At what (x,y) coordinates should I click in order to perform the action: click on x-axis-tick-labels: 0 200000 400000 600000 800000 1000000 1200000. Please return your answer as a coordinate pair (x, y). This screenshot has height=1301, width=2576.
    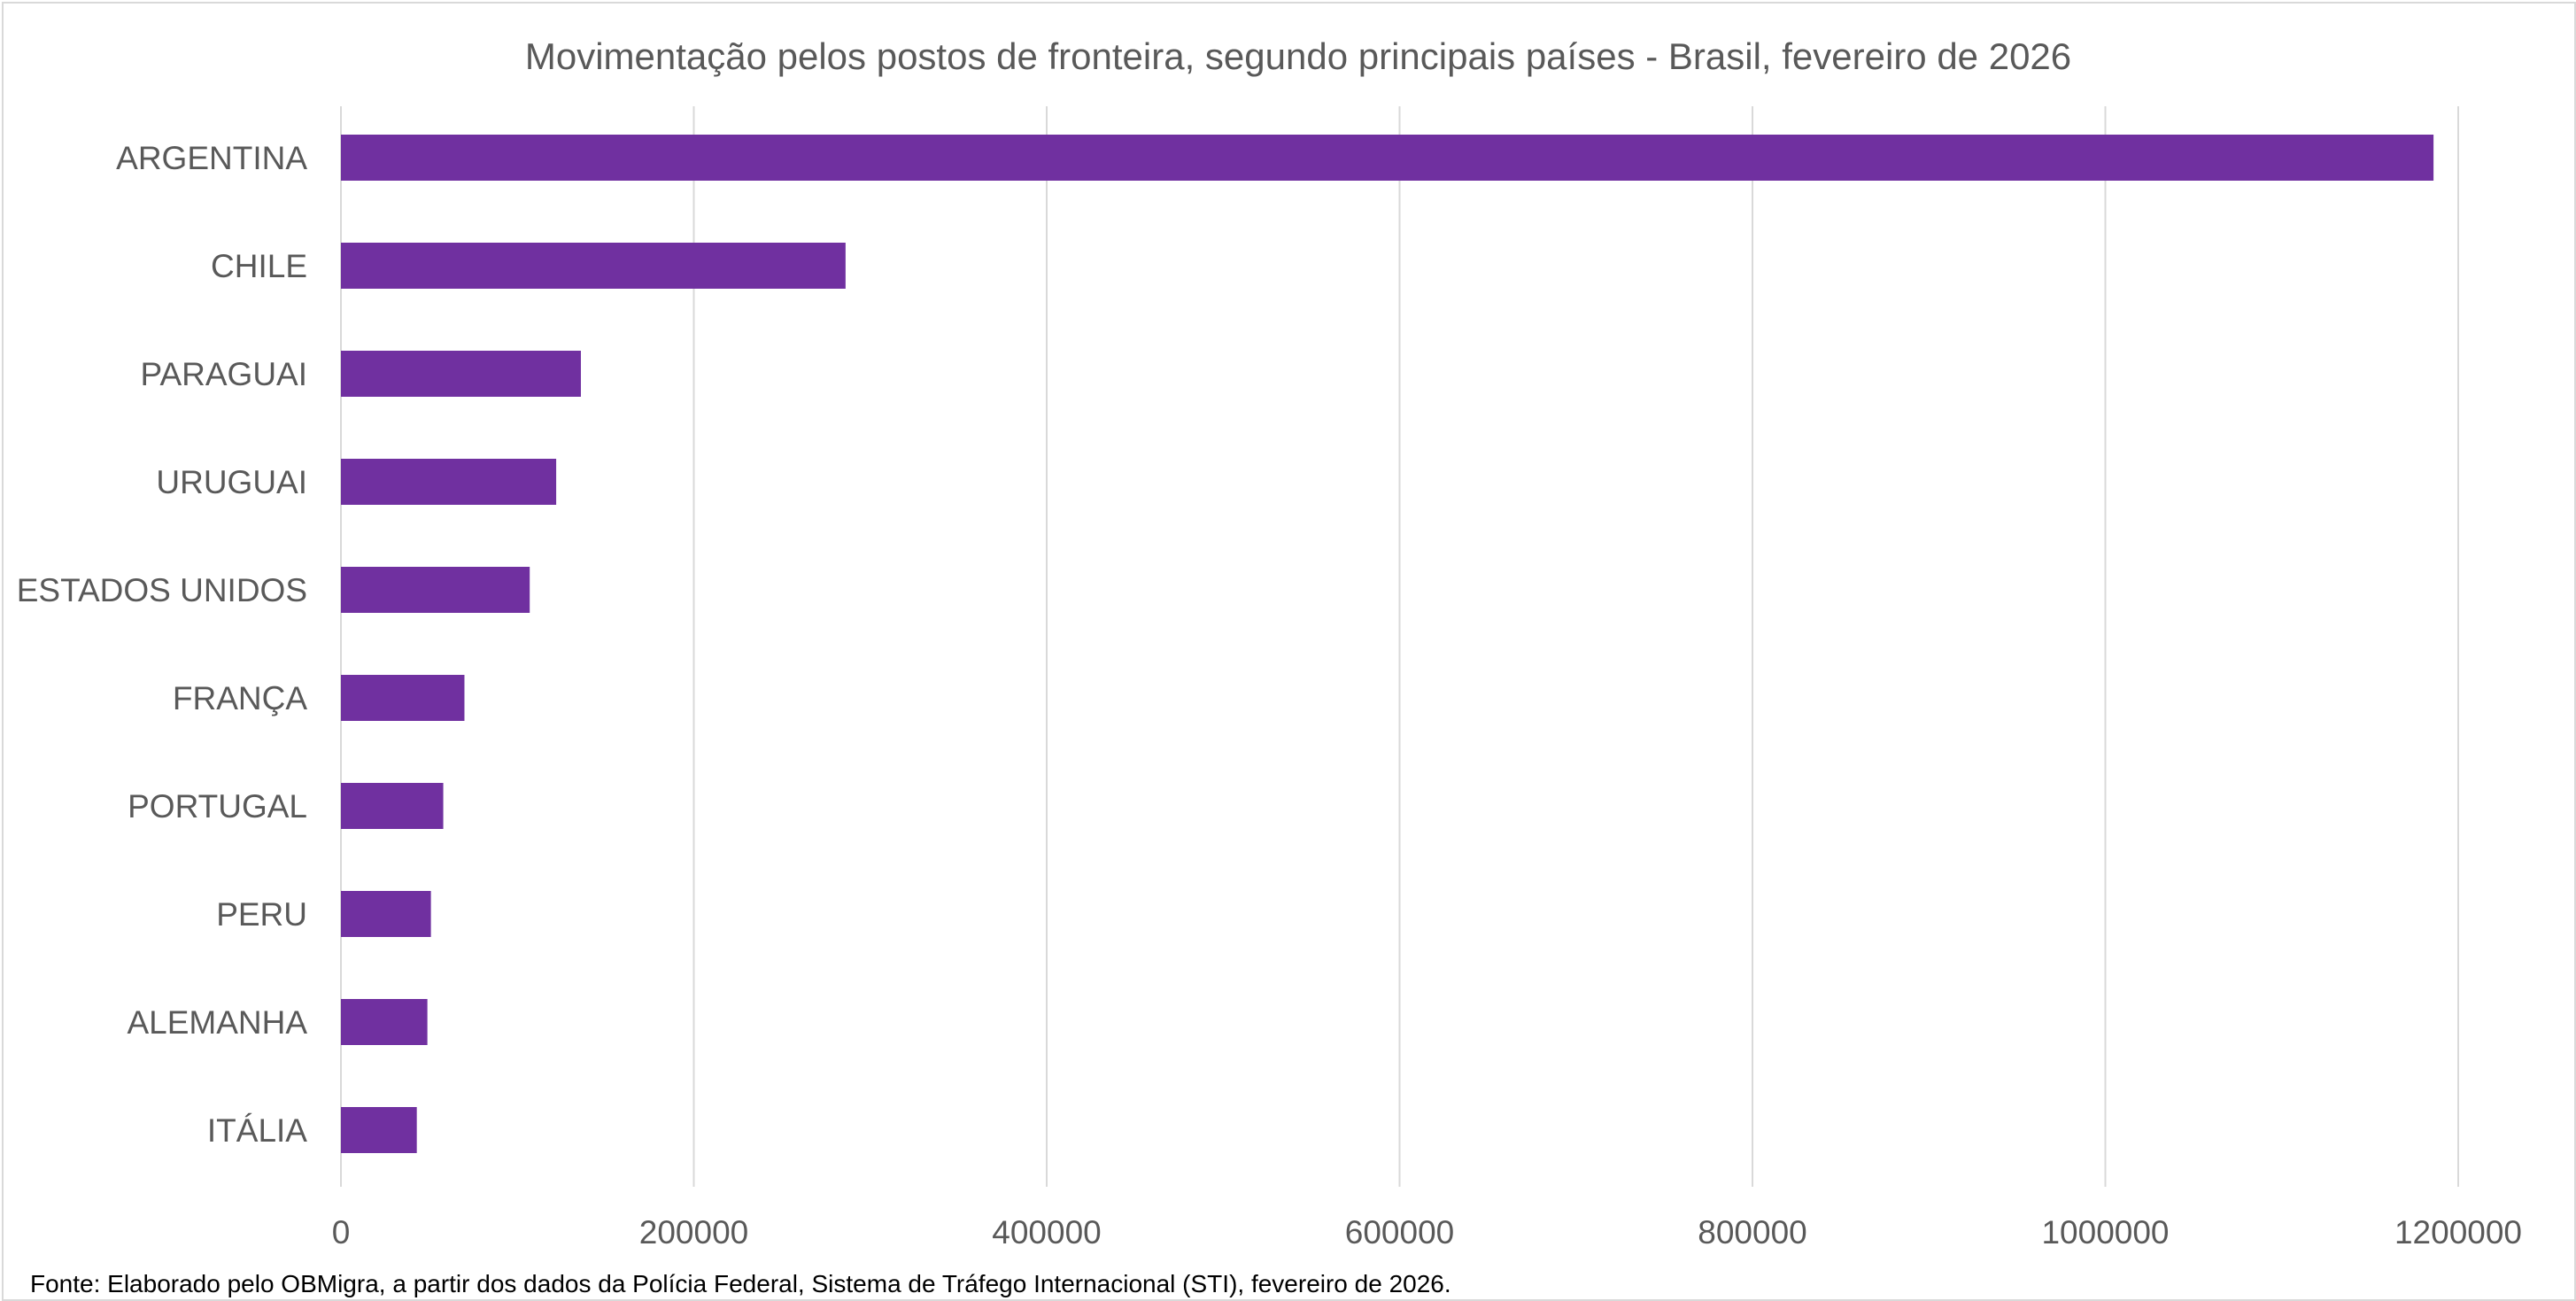
    Looking at the image, I should click on (1427, 1232).